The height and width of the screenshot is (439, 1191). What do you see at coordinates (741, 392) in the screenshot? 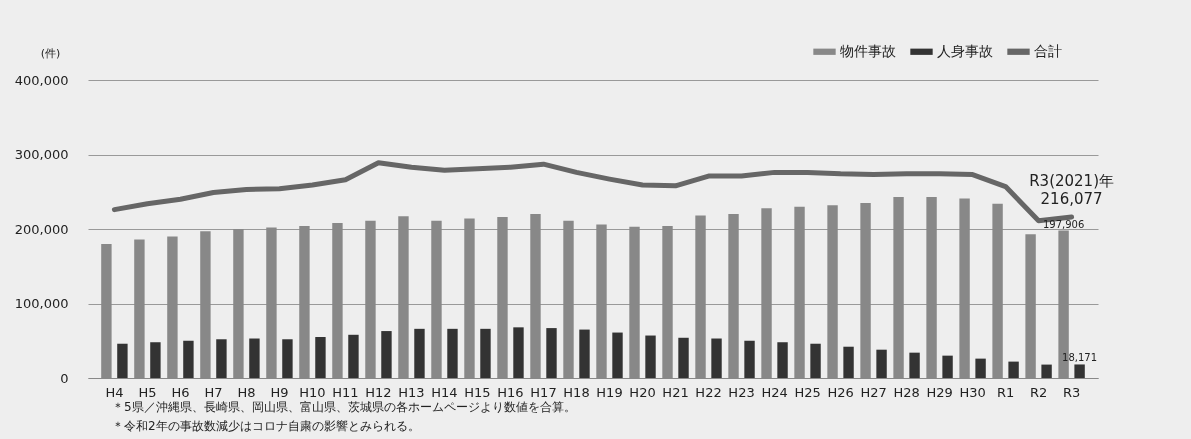
I see `x-tick-label: H23` at bounding box center [741, 392].